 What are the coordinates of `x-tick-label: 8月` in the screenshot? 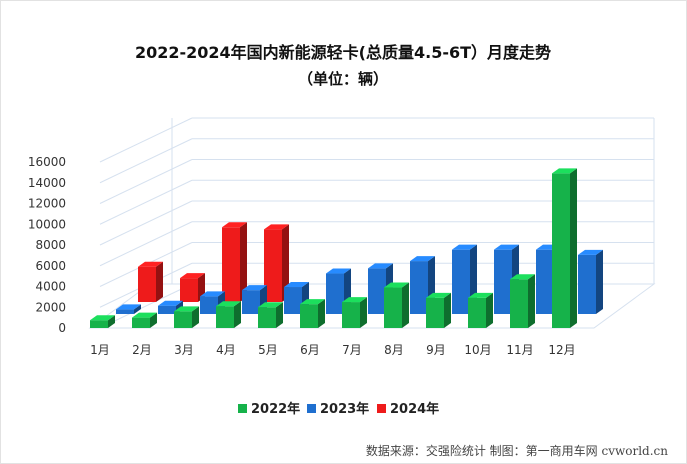 It's located at (394, 350).